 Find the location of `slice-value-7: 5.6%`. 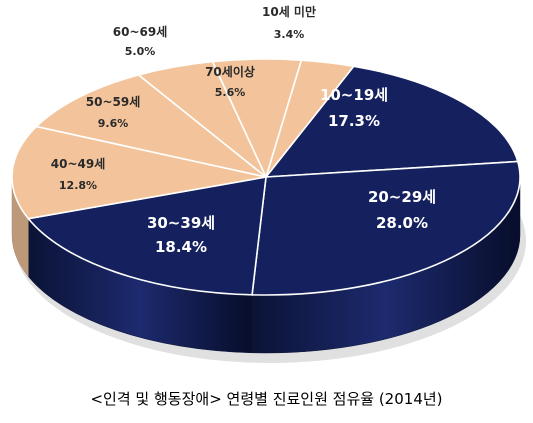

slice-value-7: 5.6% is located at coordinates (230, 92).